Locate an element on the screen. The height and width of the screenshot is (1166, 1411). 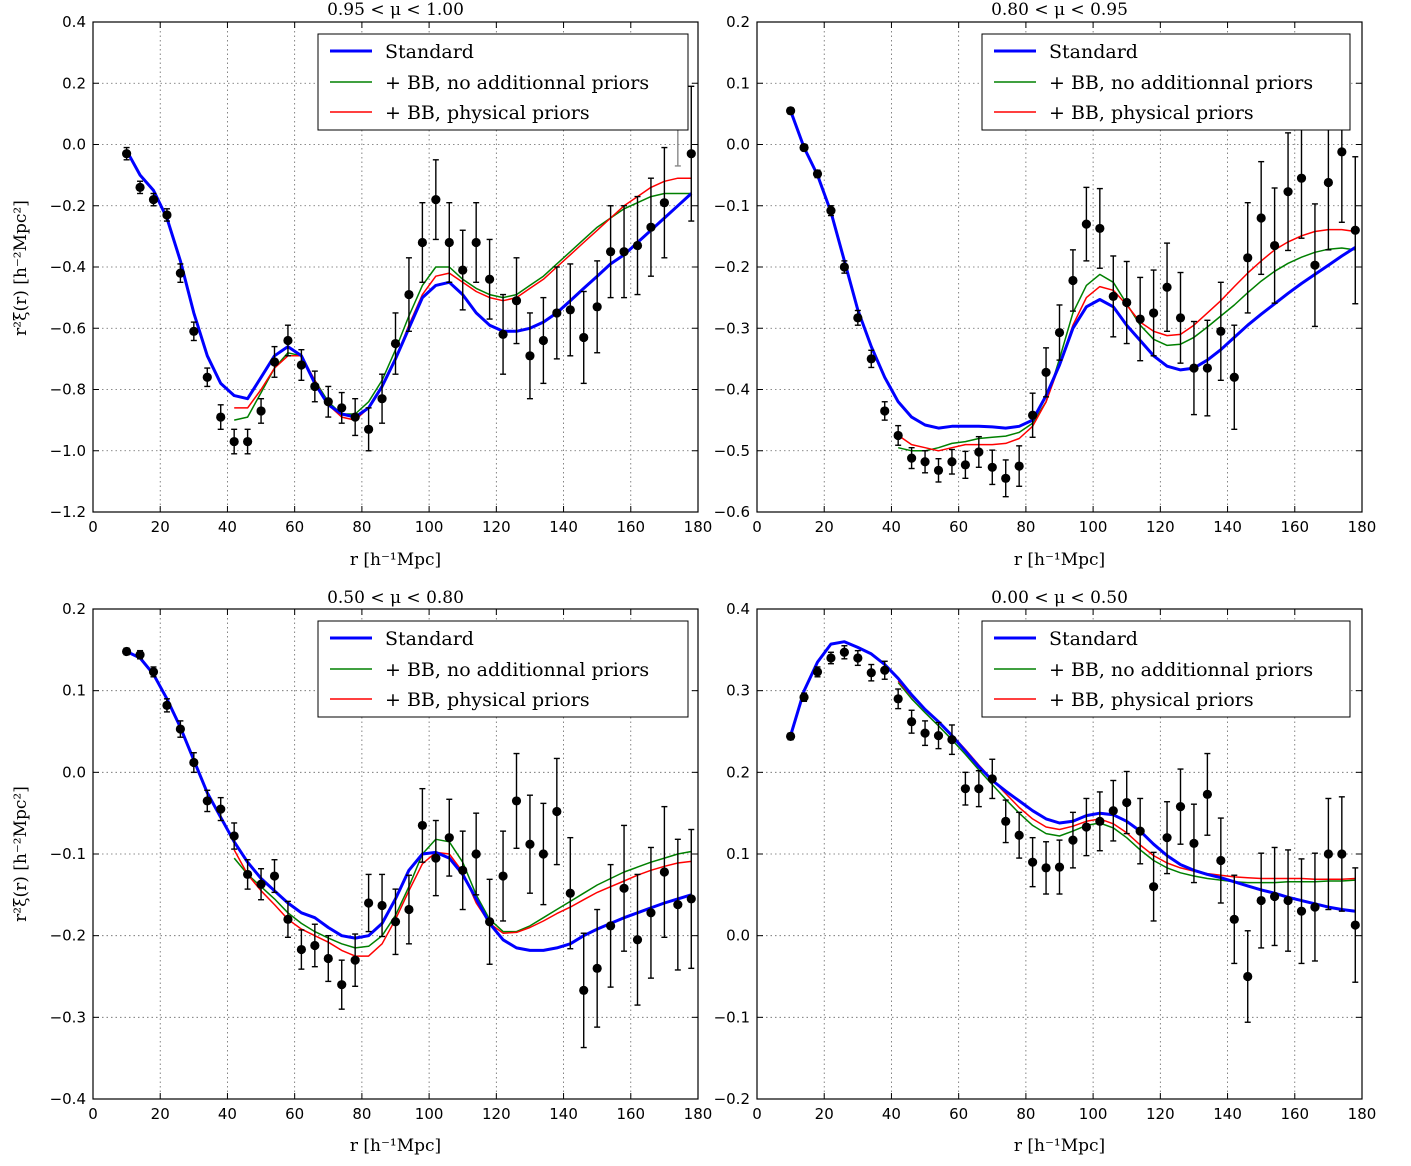
x-tick-label: 160 is located at coordinates (1294, 527).